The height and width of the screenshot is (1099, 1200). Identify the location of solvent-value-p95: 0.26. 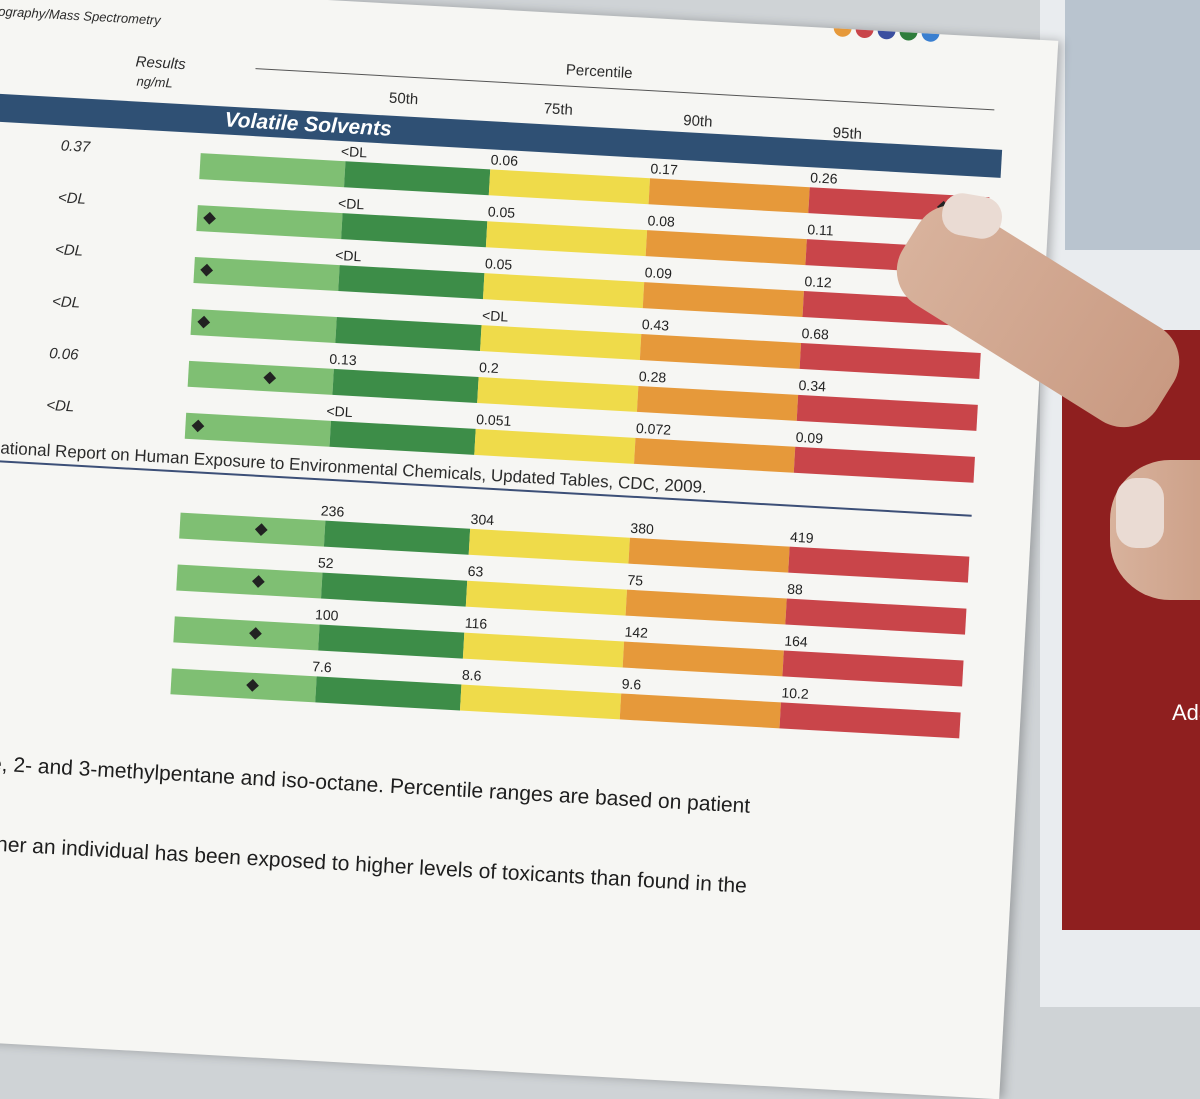
(823, 178).